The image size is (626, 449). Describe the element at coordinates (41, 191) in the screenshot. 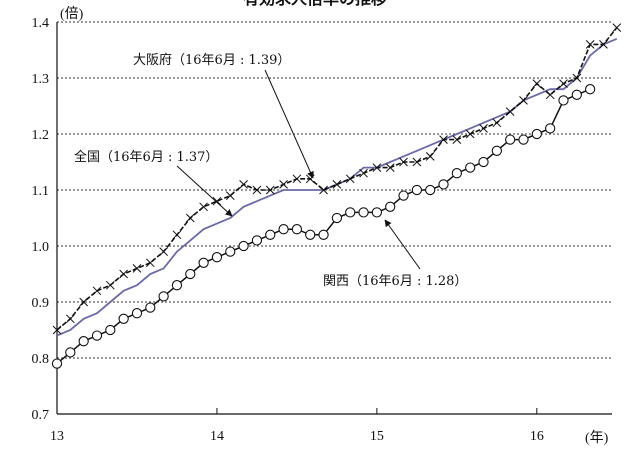

I see `y-tick-label: 1.1` at that location.